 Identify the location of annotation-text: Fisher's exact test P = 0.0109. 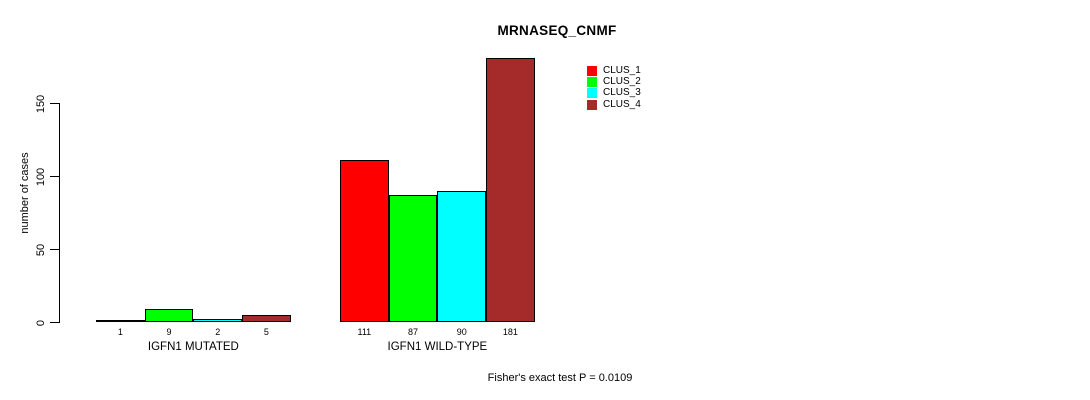
(560, 378).